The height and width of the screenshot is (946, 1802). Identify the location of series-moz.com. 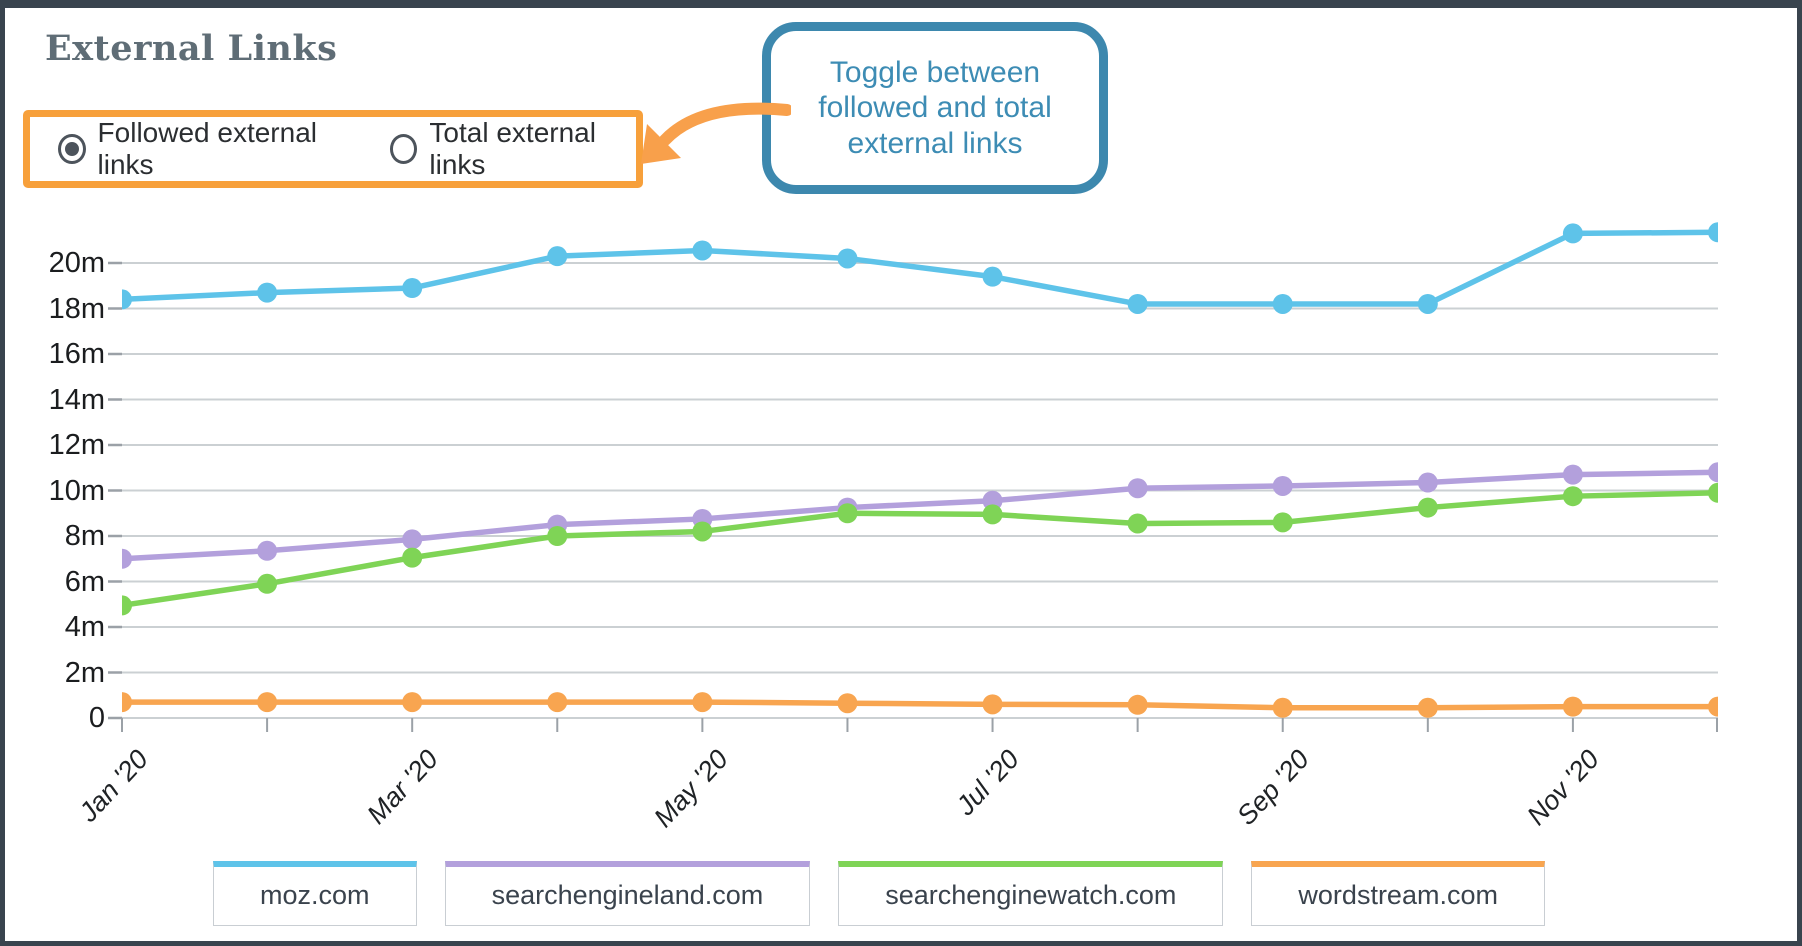
(915, 268).